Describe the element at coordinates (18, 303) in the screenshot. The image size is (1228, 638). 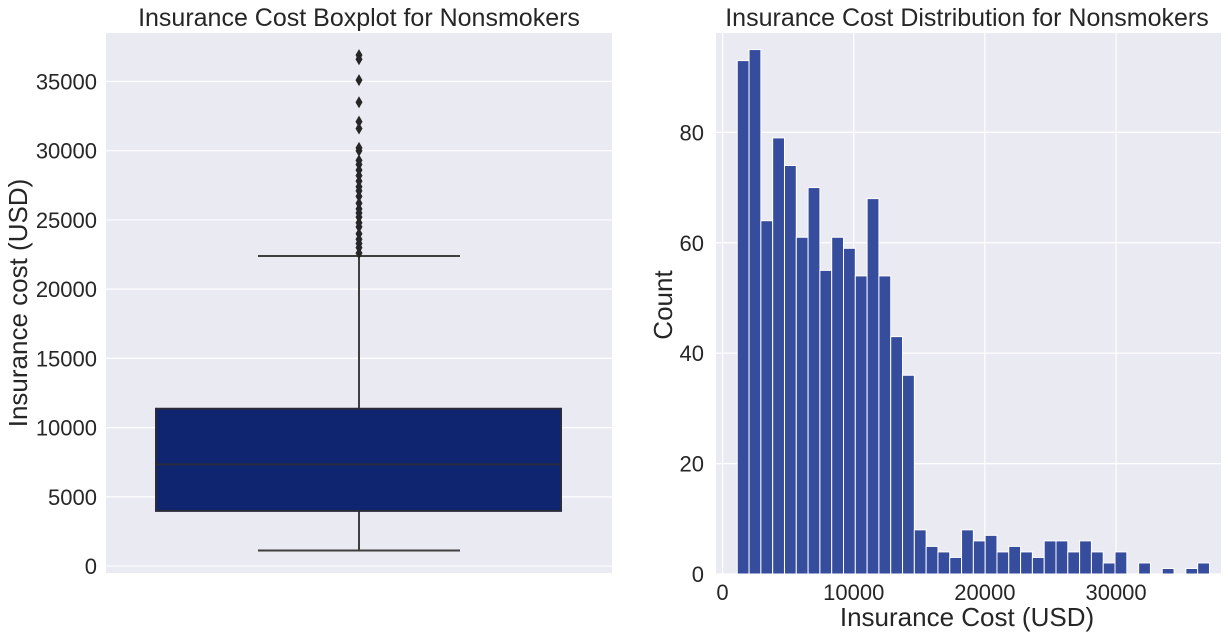
I see `boxplot-y-axis-label: Insurance cost (USD)` at that location.